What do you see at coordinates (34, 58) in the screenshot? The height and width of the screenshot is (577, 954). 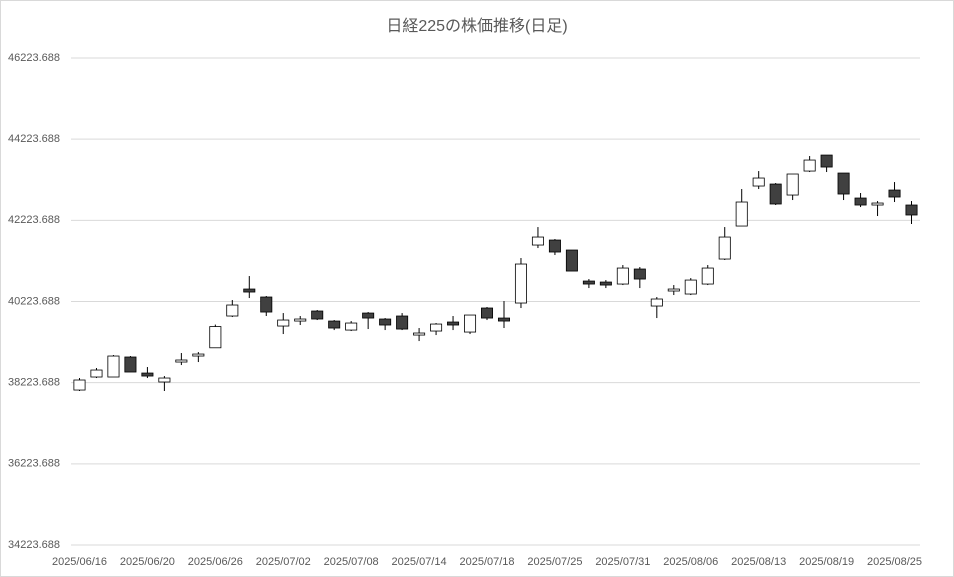 I see `y-tick-label: 46223.688` at bounding box center [34, 58].